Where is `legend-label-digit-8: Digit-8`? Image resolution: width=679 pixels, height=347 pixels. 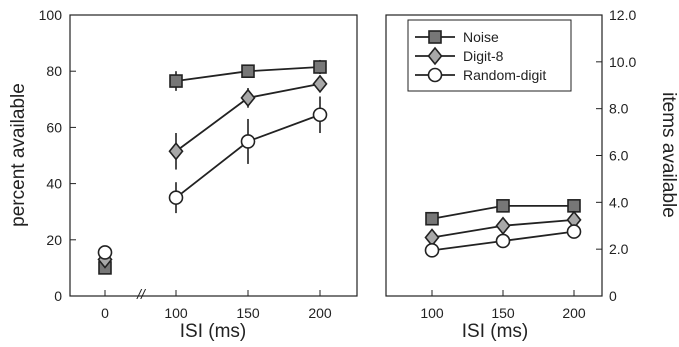
legend-label-digit-8: Digit-8 is located at coordinates (483, 56).